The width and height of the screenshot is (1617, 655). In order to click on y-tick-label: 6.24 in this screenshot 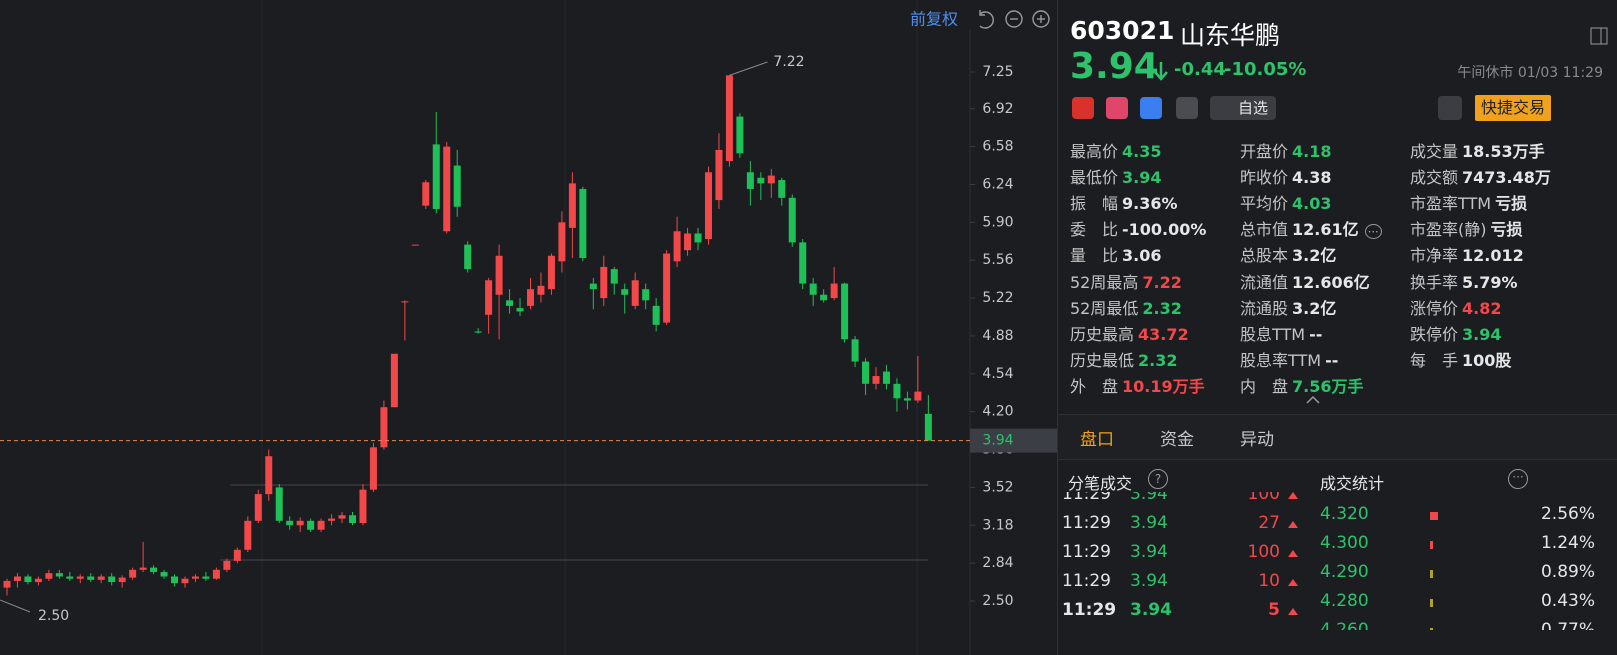, I will do `click(997, 184)`.